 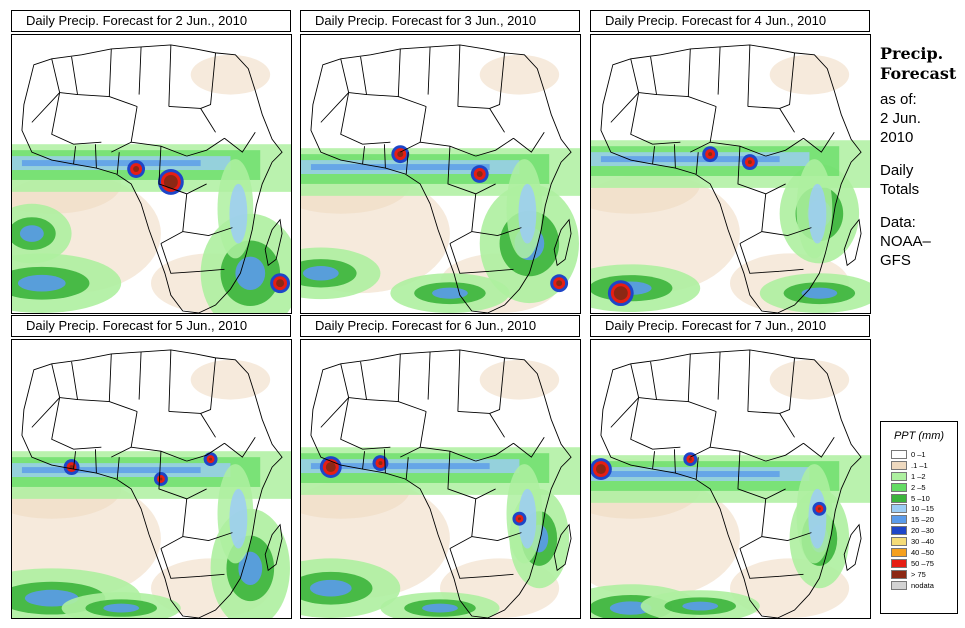 I want to click on legend-label: 1 –2, so click(x=918, y=476).